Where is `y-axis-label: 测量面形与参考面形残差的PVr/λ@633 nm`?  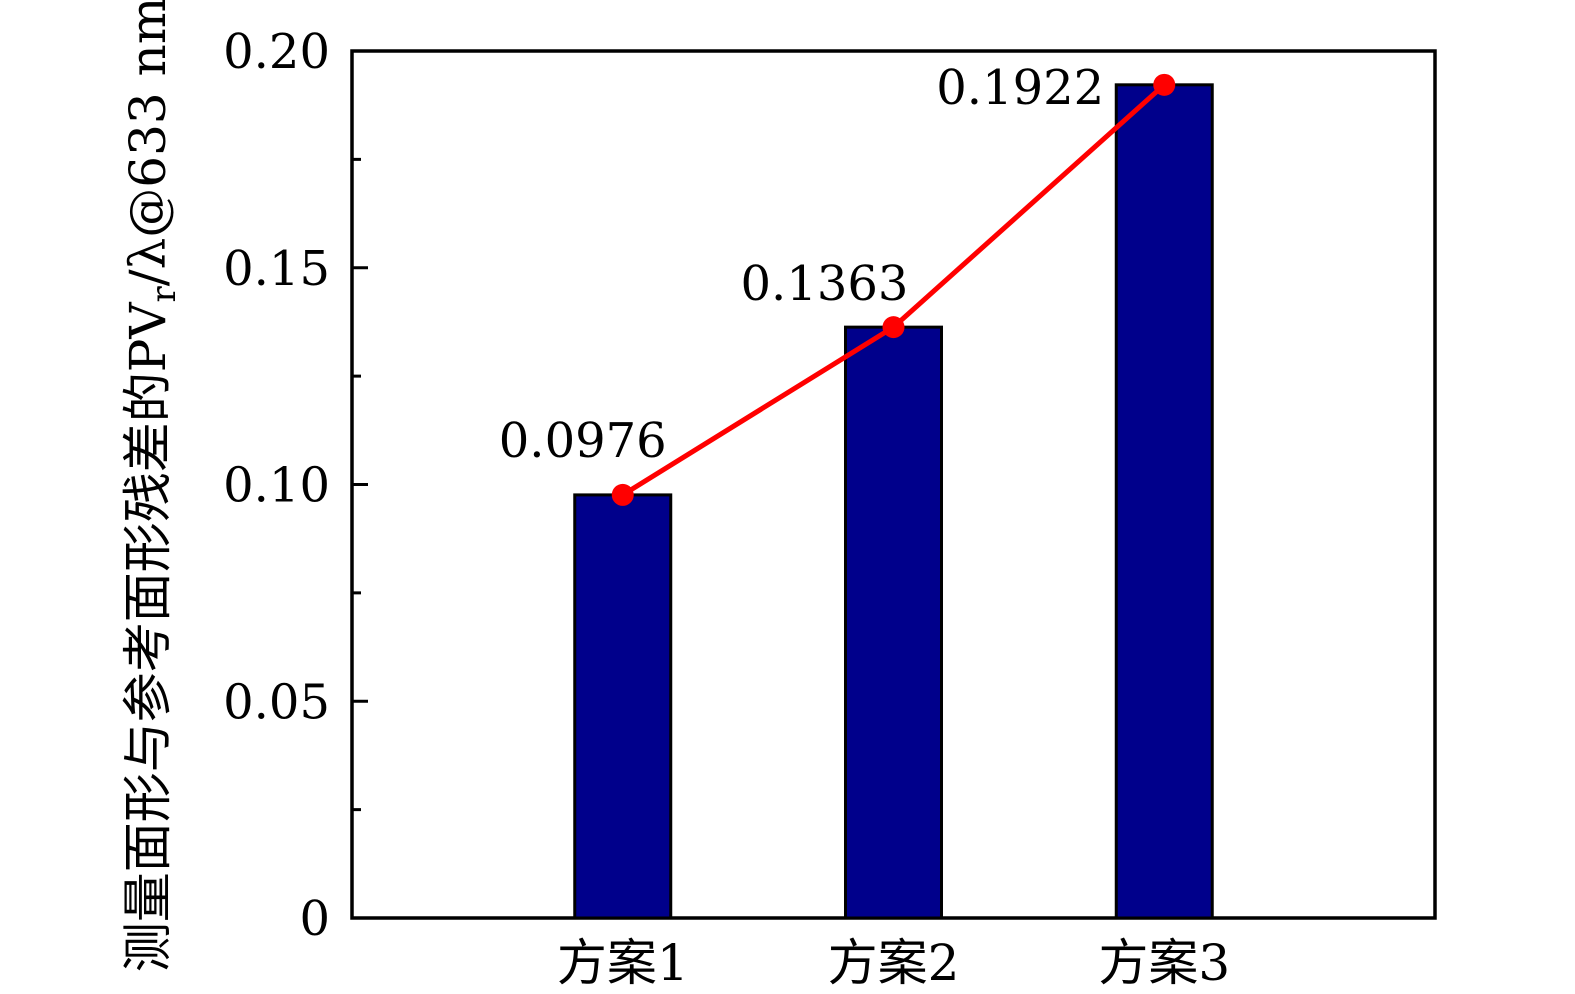 y-axis-label: 测量面形与参考面形残差的PVr/λ@633 nm is located at coordinates (151, 486).